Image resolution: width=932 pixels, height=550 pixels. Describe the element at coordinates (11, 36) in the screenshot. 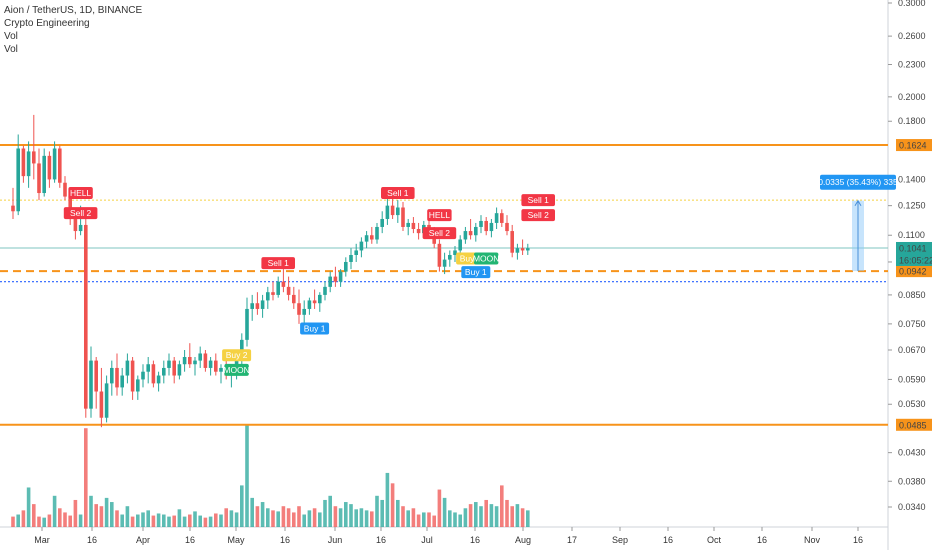

I see `volume-label-1: Vol` at that location.